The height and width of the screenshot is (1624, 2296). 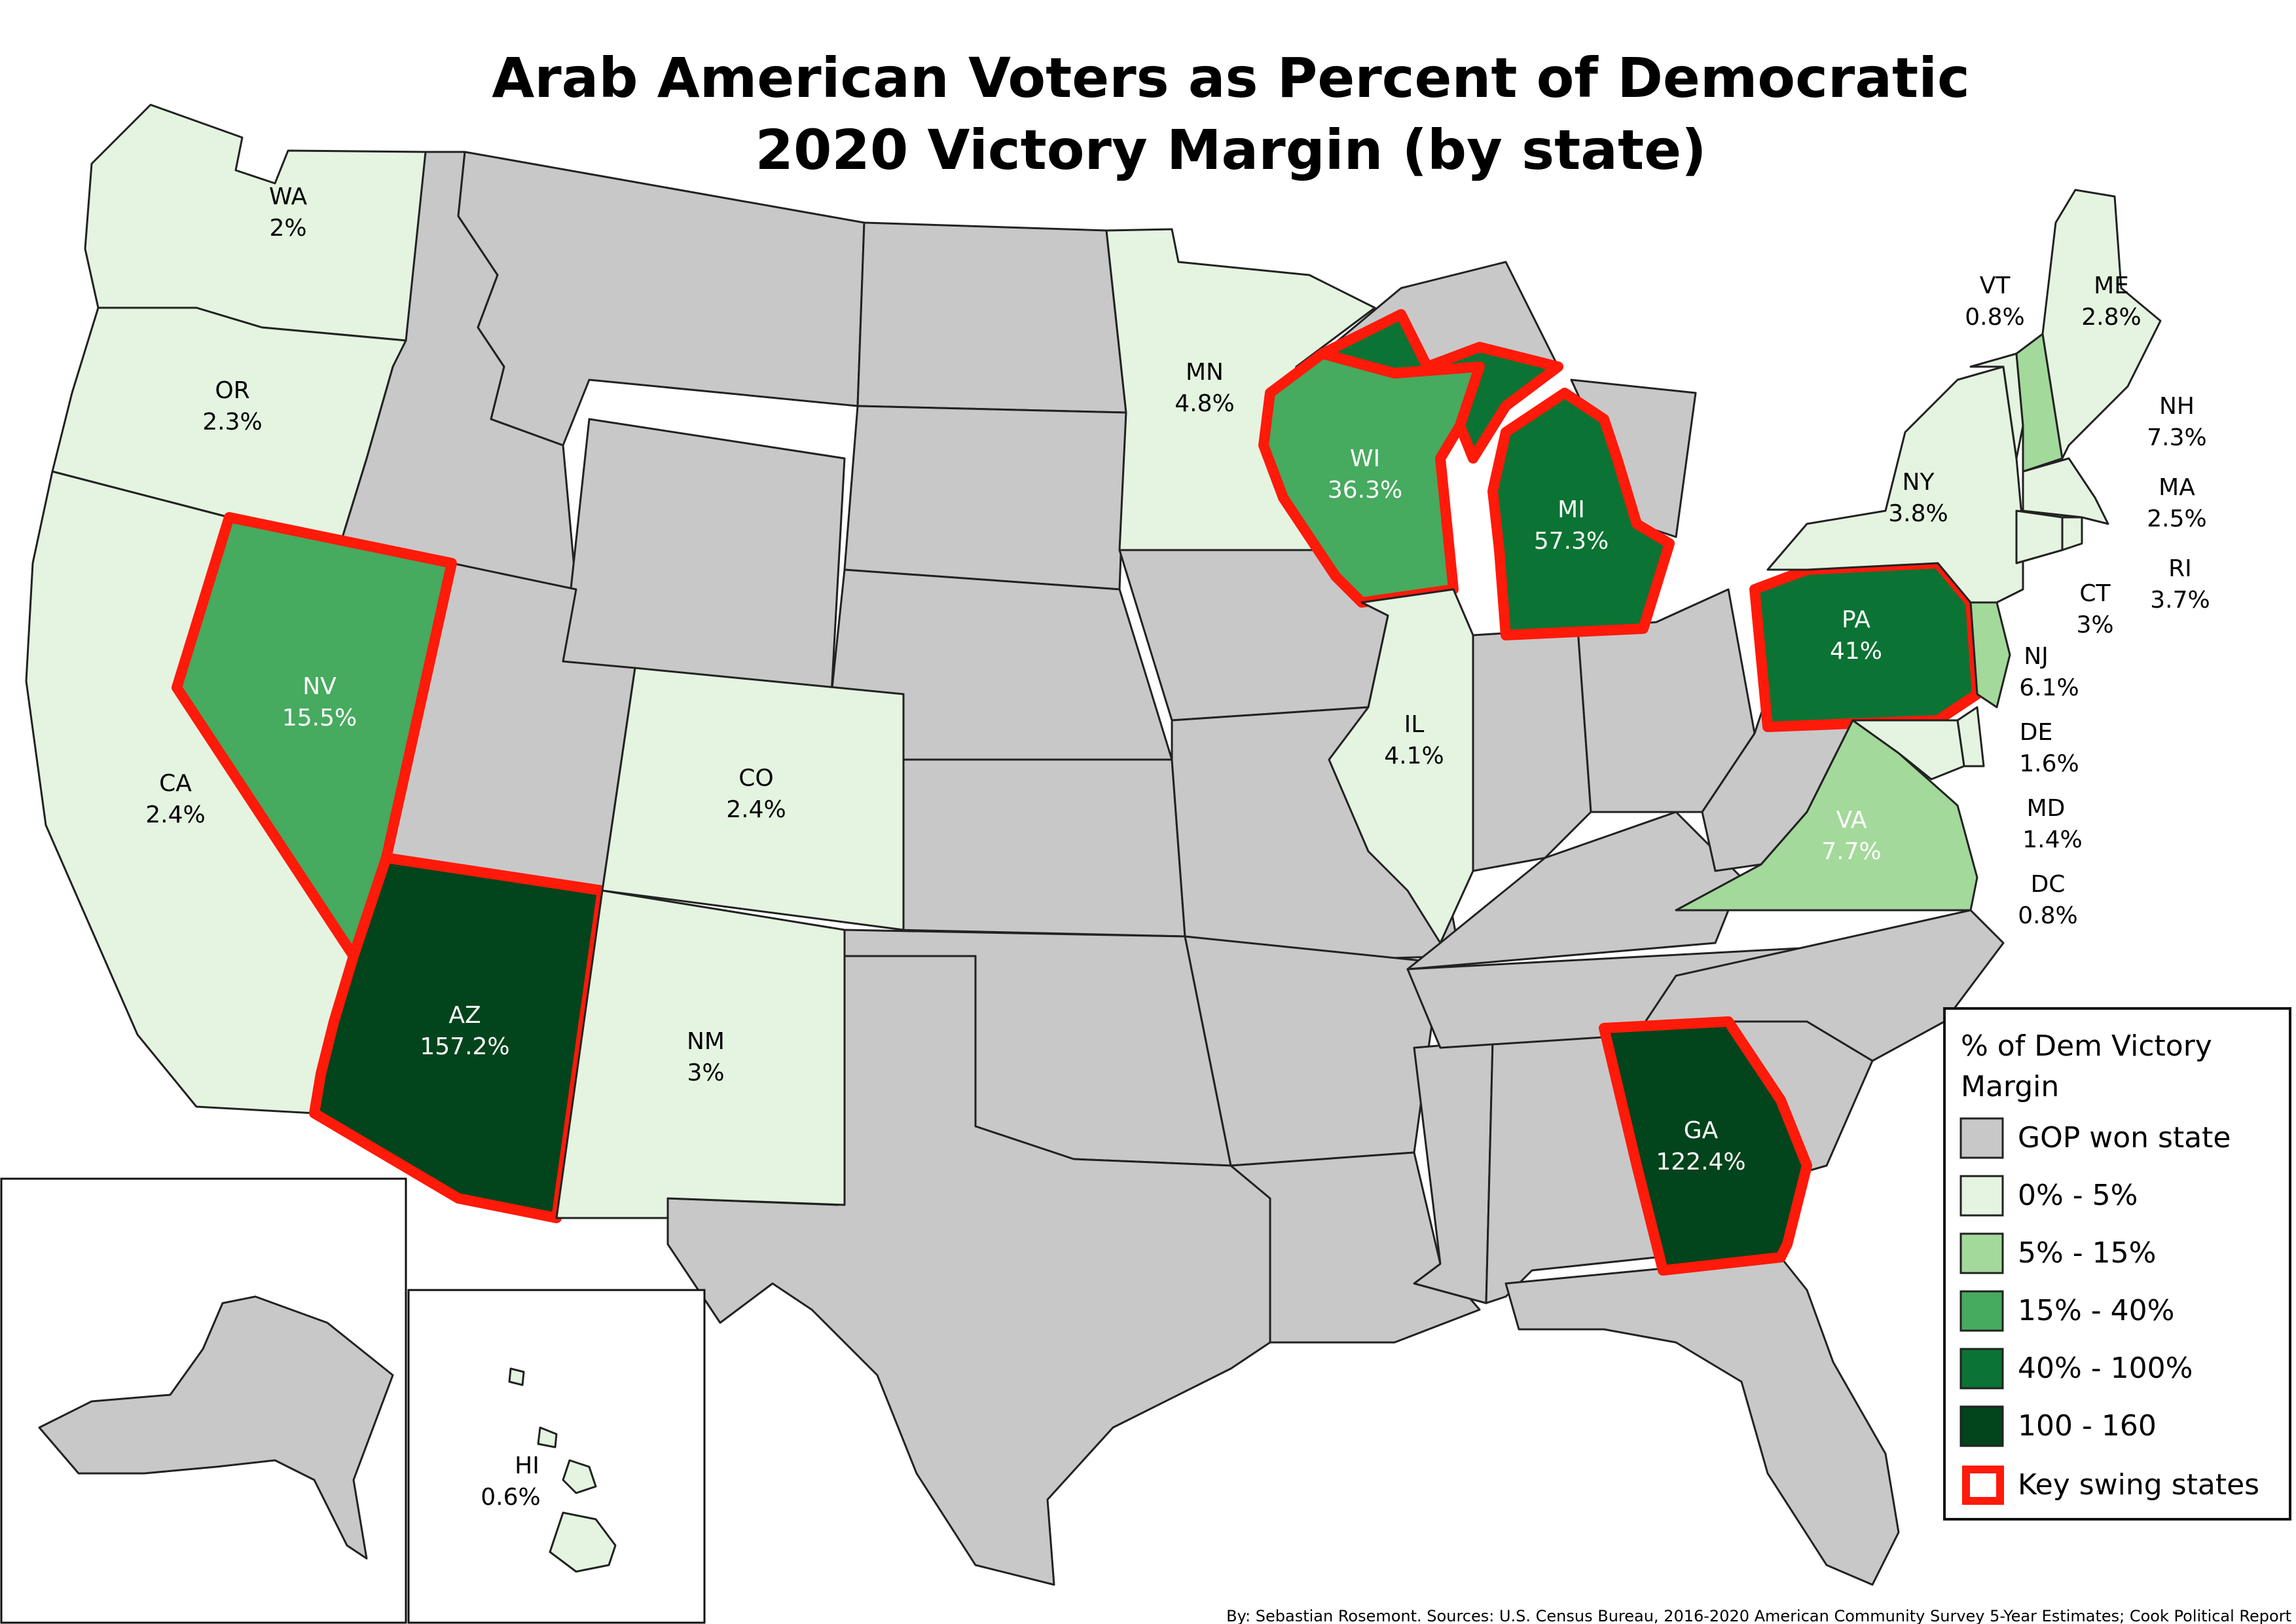 What do you see at coordinates (2124, 1137) in the screenshot?
I see `legend-label-gop: GOP won state` at bounding box center [2124, 1137].